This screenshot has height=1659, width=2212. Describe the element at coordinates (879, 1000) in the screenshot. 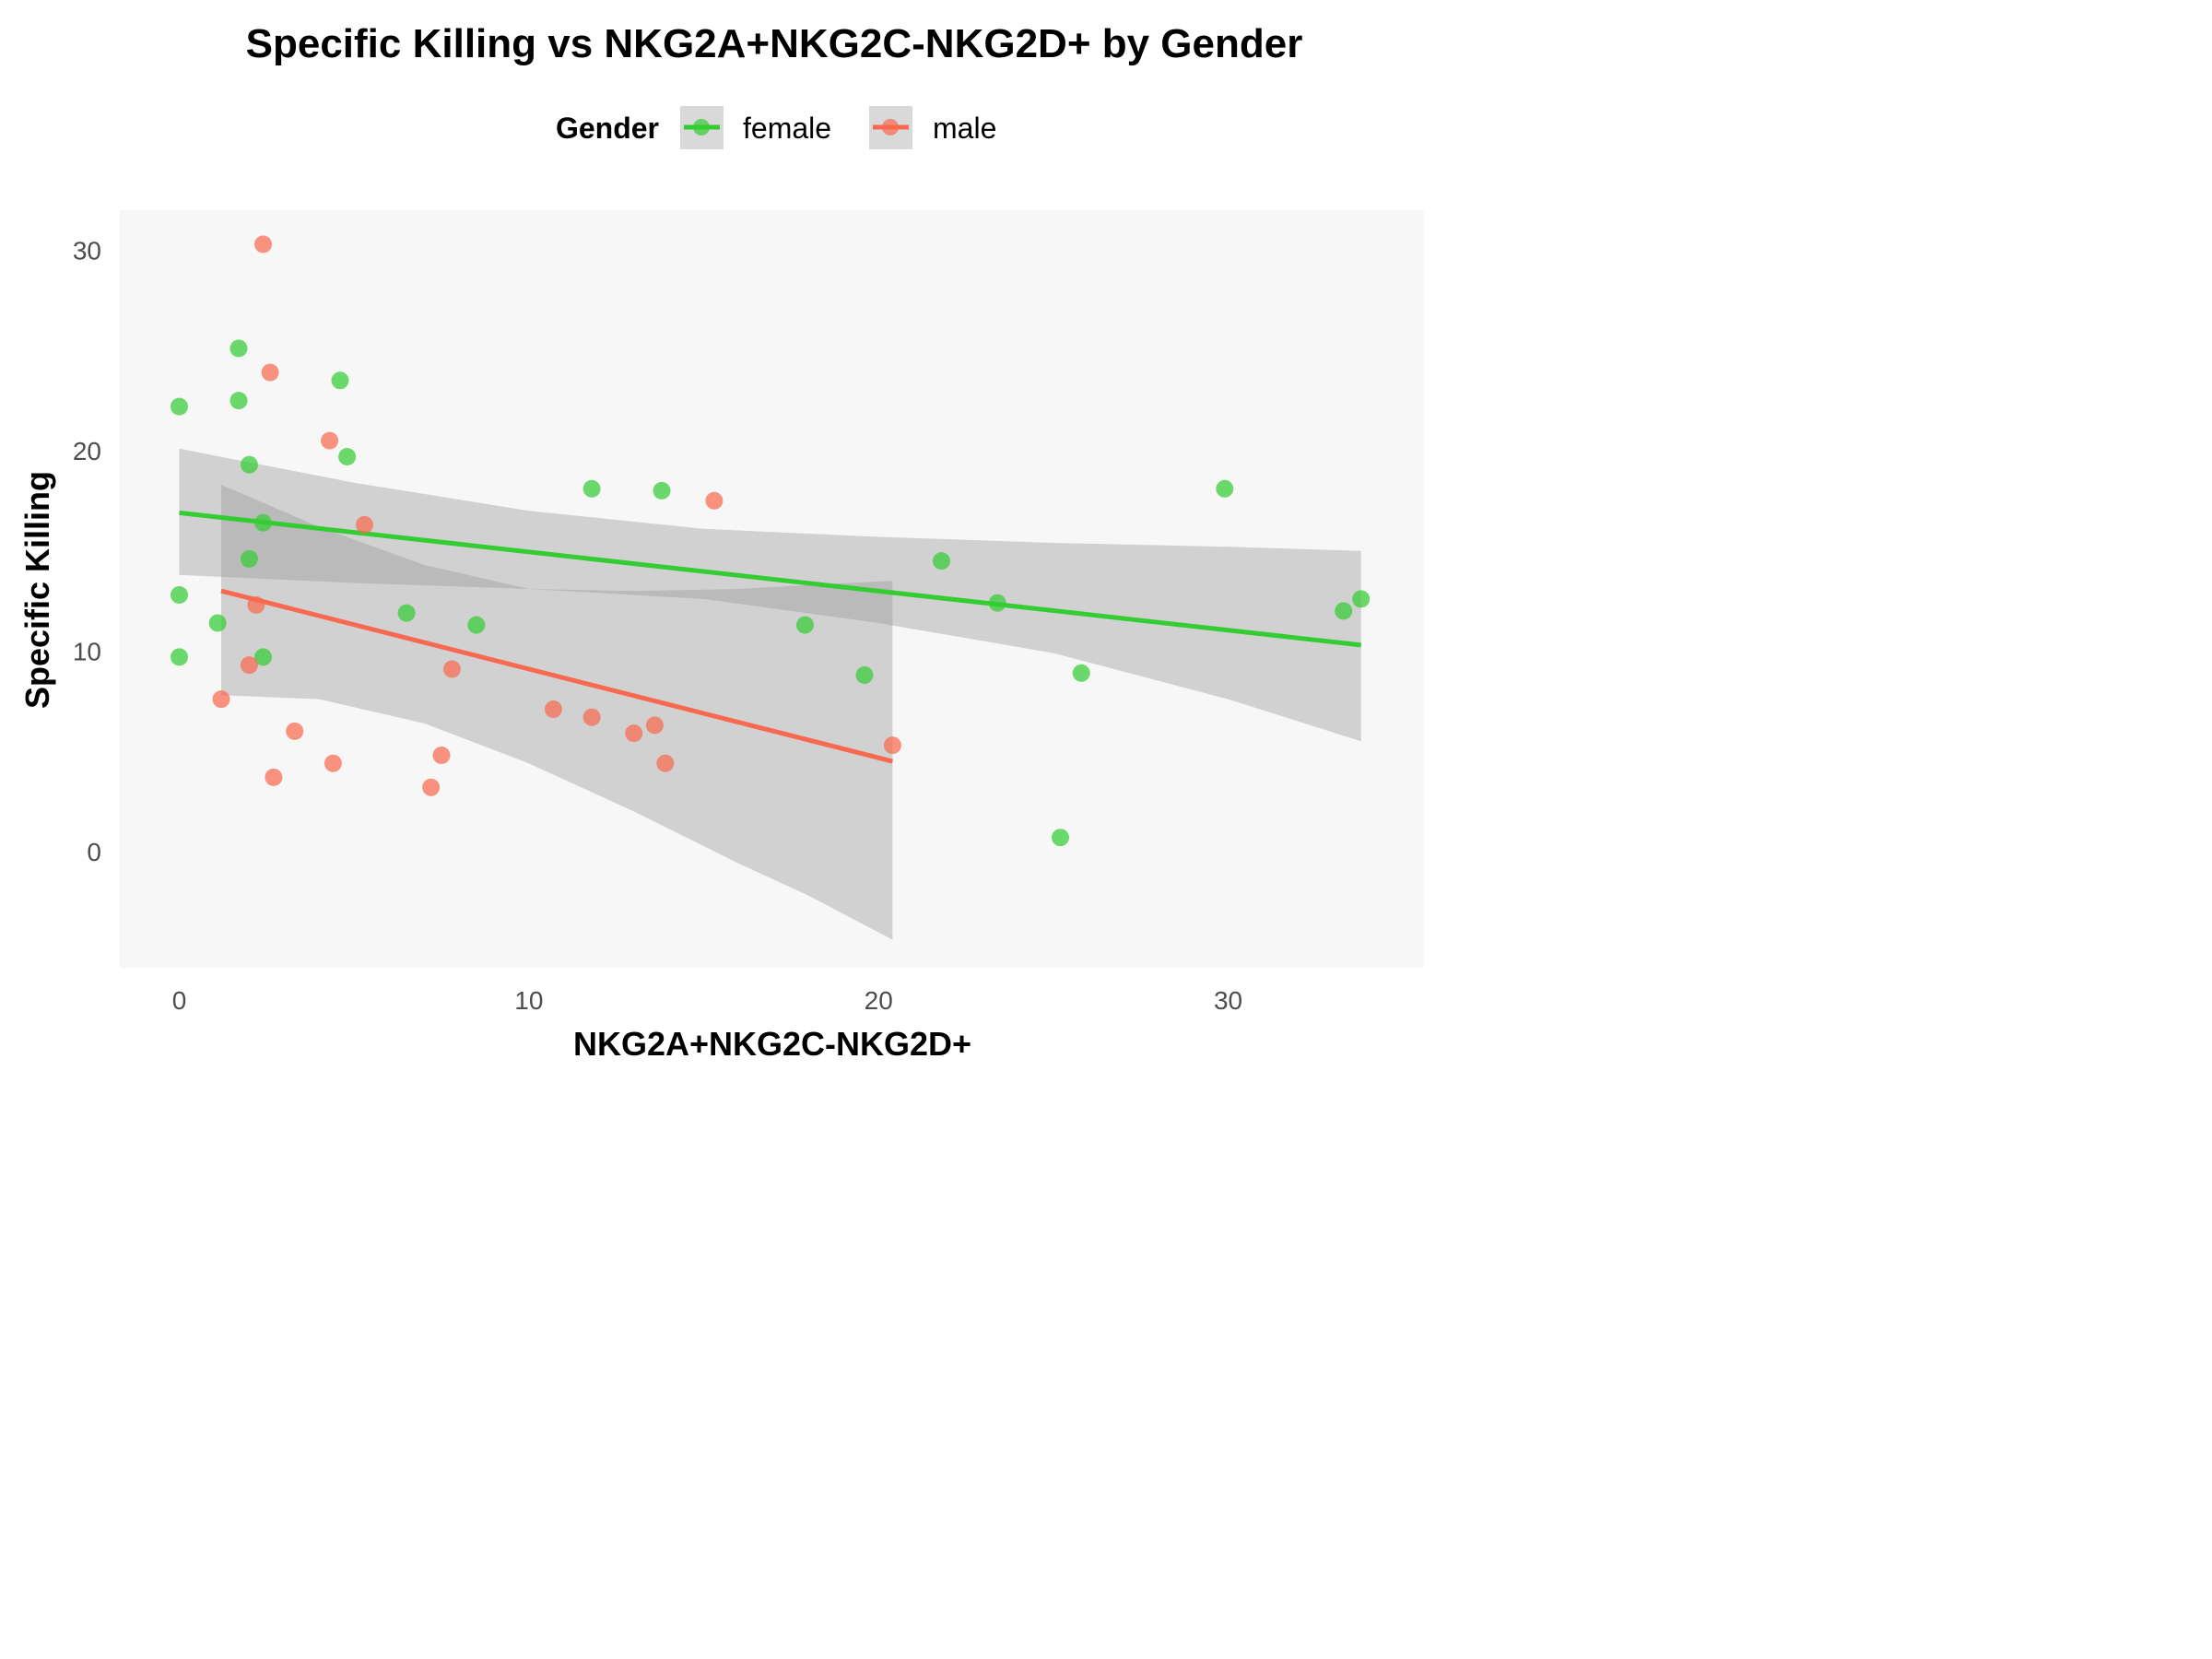

I see `x-tick-label: 20` at that location.